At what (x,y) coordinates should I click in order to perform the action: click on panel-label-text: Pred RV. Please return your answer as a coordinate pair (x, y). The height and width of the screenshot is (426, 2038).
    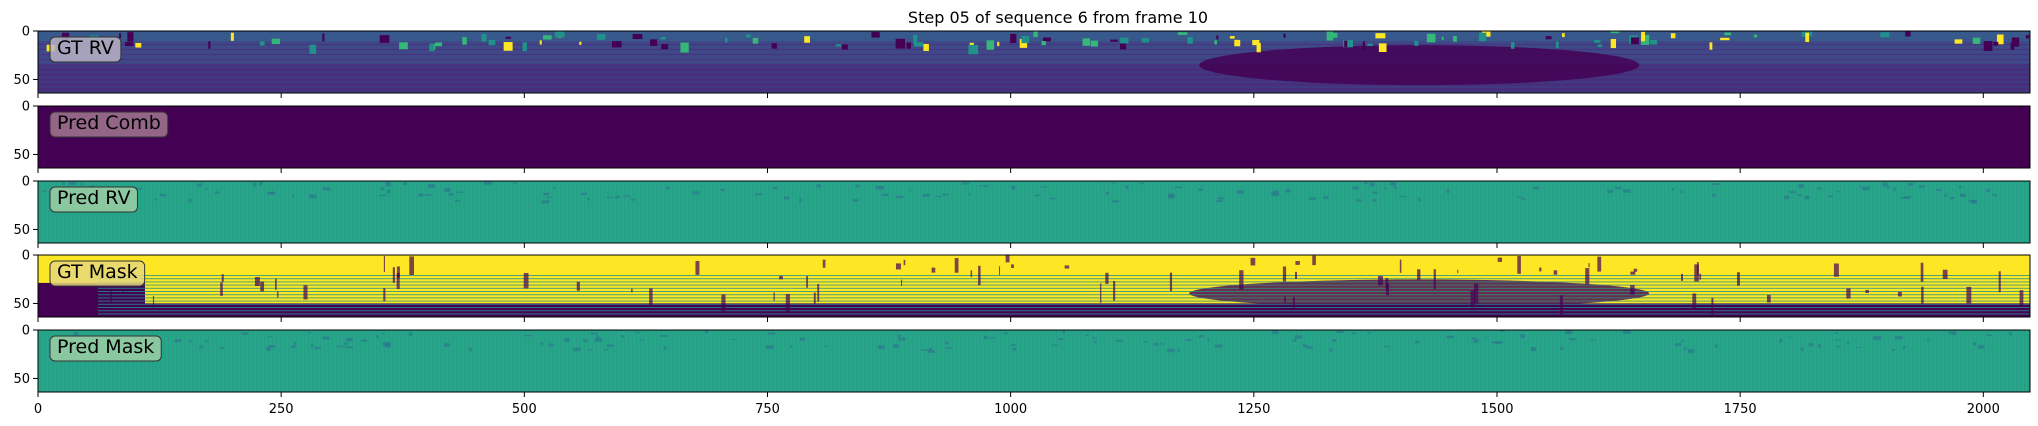
    Looking at the image, I should click on (93, 198).